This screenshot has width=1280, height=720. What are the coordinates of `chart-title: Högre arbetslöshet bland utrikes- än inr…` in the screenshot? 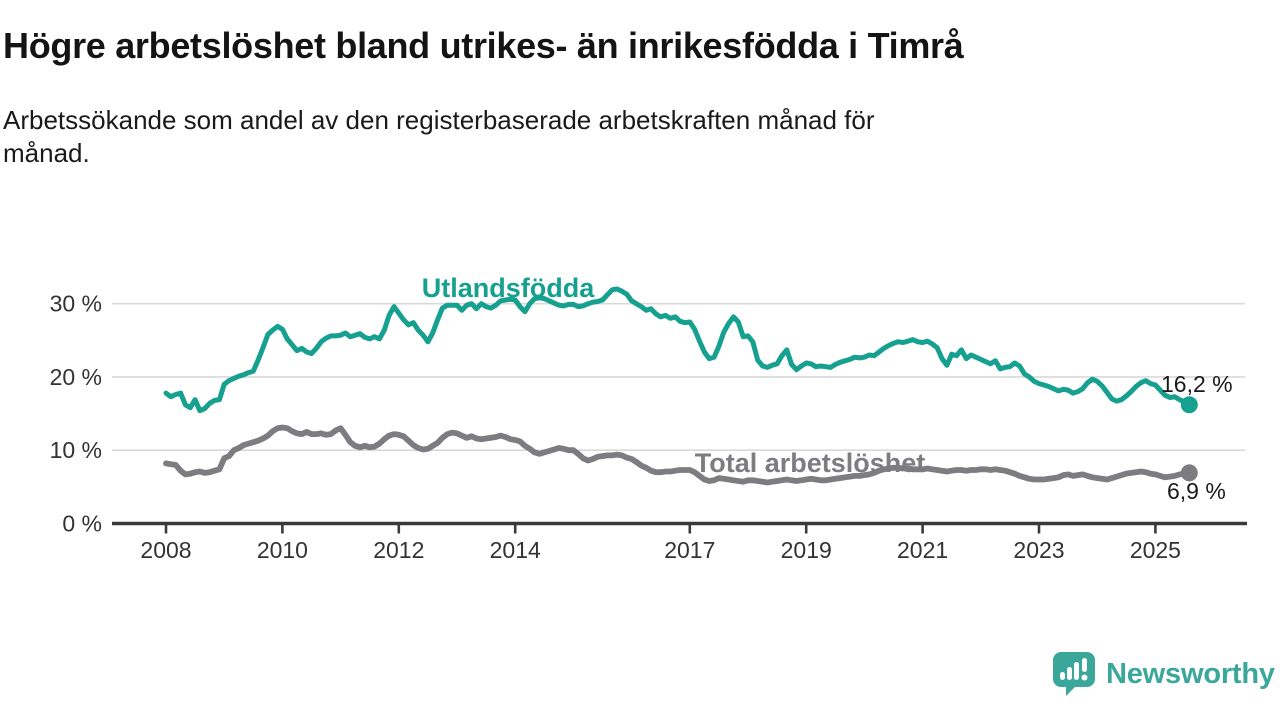 It's located at (483, 45).